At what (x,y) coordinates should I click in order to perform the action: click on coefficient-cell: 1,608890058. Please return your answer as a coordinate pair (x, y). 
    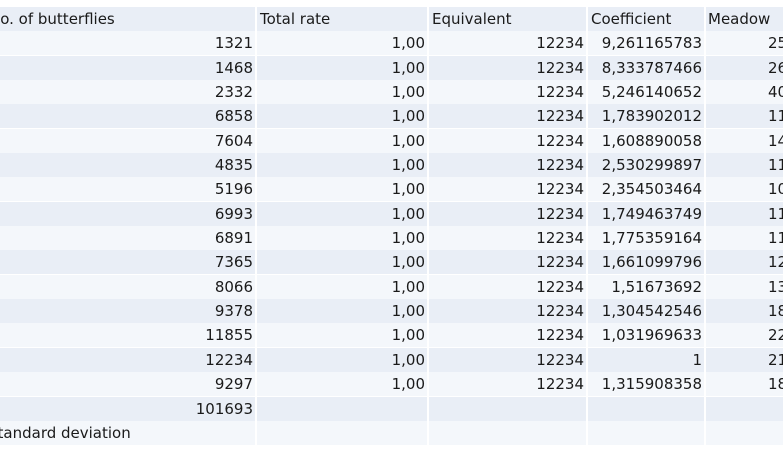
    Looking at the image, I should click on (646, 140).